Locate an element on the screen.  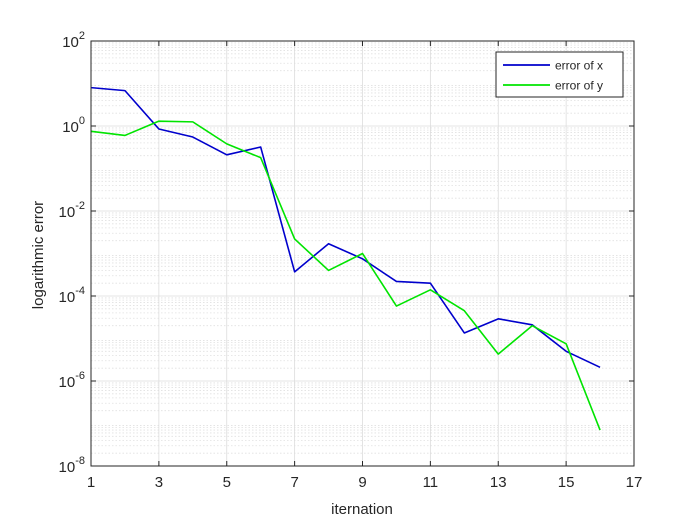
y-tick-label: 10⁰ is located at coordinates (73, 125).